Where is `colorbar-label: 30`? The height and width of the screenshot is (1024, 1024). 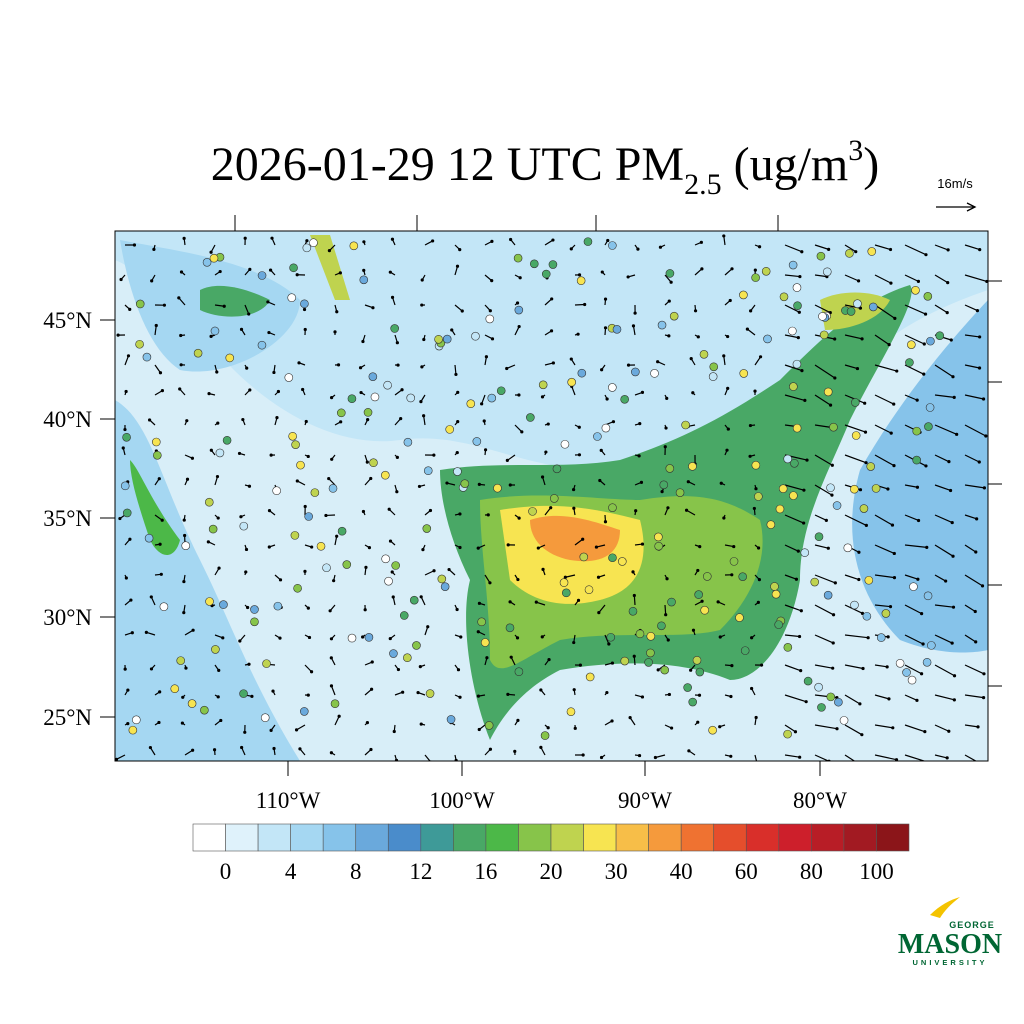 colorbar-label: 30 is located at coordinates (616, 871).